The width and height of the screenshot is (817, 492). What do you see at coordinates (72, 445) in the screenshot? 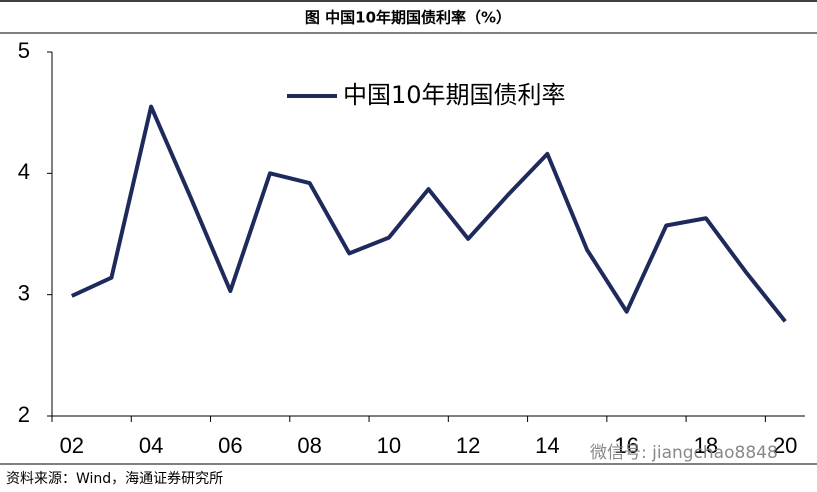
I see `x-tick-label: 02` at bounding box center [72, 445].